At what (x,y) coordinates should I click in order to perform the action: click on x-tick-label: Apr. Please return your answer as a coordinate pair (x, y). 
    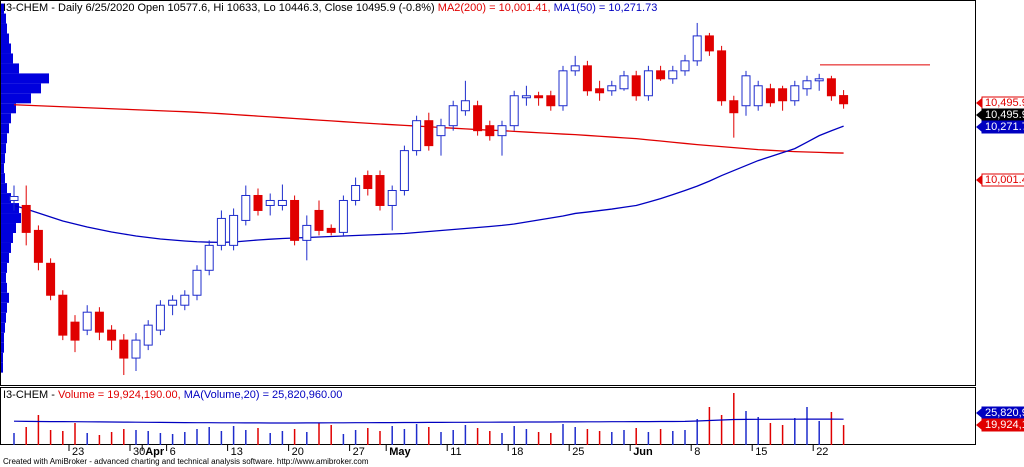
    Looking at the image, I should click on (155, 452).